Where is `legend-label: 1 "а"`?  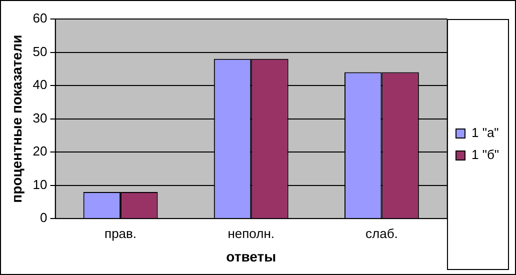
legend-label: 1 "а" is located at coordinates (485, 132).